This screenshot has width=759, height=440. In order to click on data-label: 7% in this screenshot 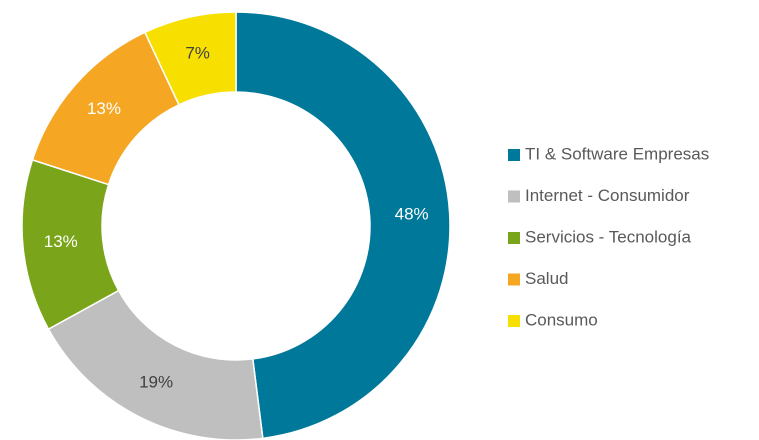, I will do `click(197, 53)`.